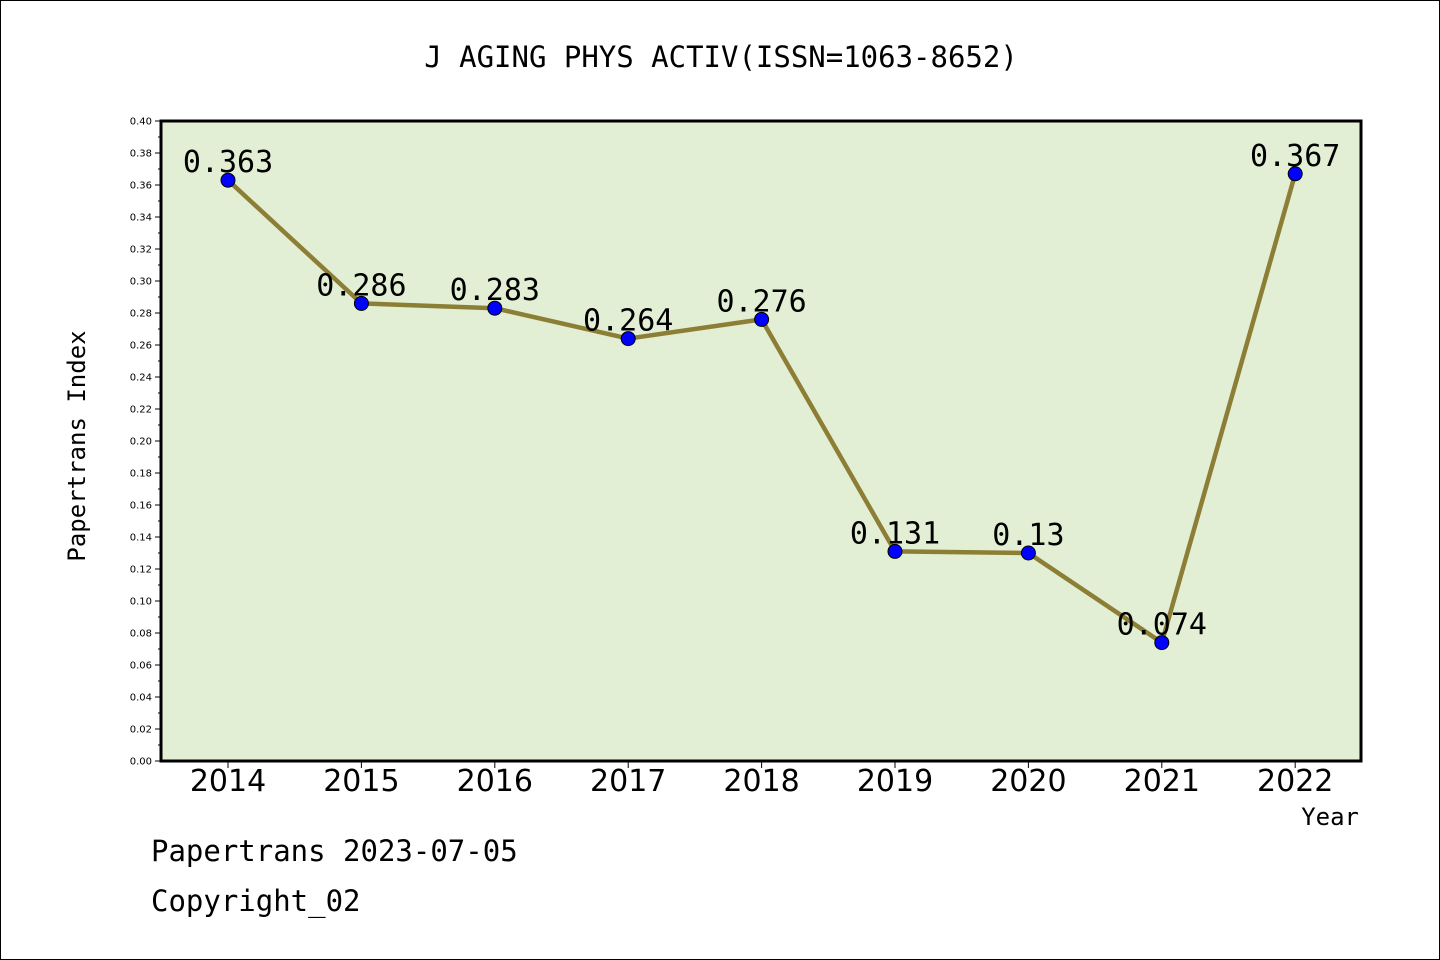 The image size is (1440, 960). Describe the element at coordinates (141, 602) in the screenshot. I see `y-tick-label: 0.10` at that location.